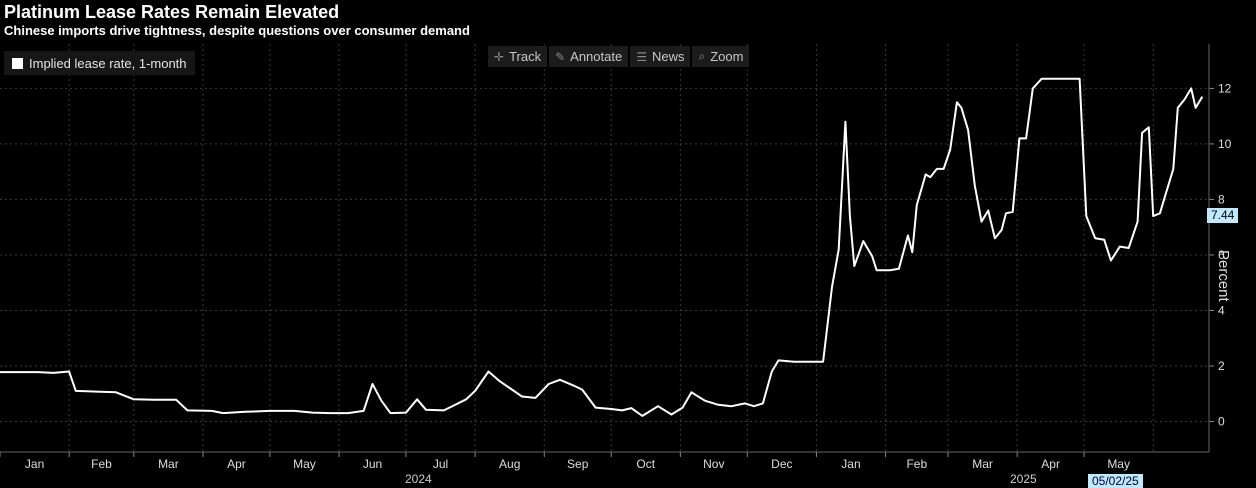 The width and height of the screenshot is (1256, 488). What do you see at coordinates (702, 56) in the screenshot?
I see `magnifier-icon: ⌕` at bounding box center [702, 56].